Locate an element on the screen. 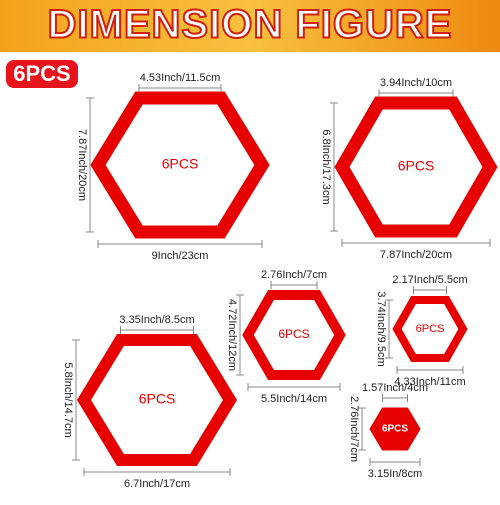  bottom-dimension: 5.5Inch/14cm is located at coordinates (294, 399).